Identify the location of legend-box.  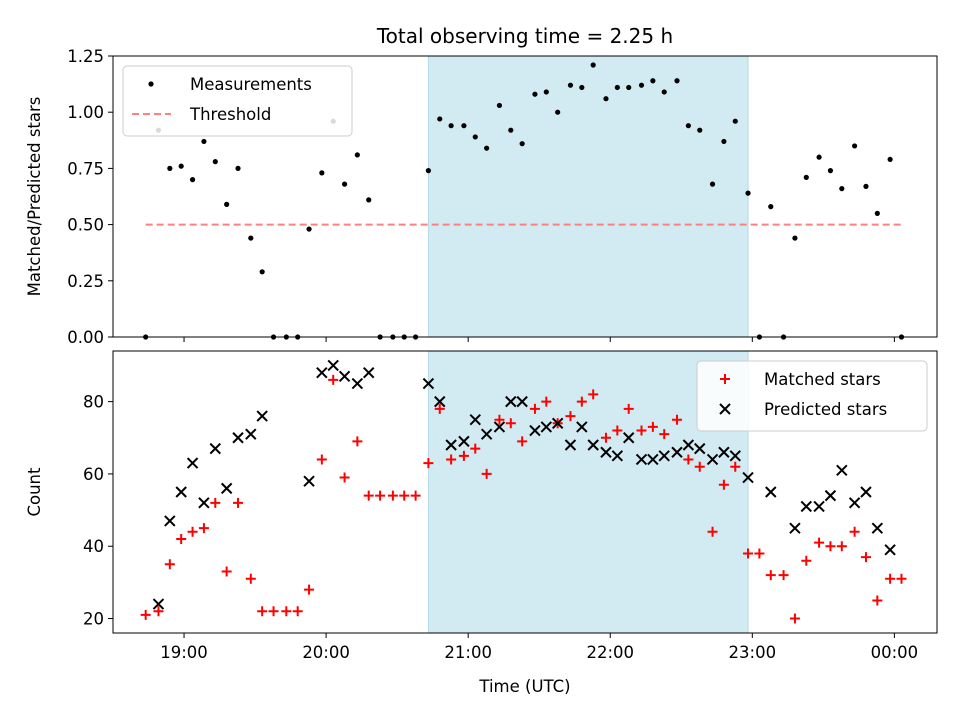
(237, 101).